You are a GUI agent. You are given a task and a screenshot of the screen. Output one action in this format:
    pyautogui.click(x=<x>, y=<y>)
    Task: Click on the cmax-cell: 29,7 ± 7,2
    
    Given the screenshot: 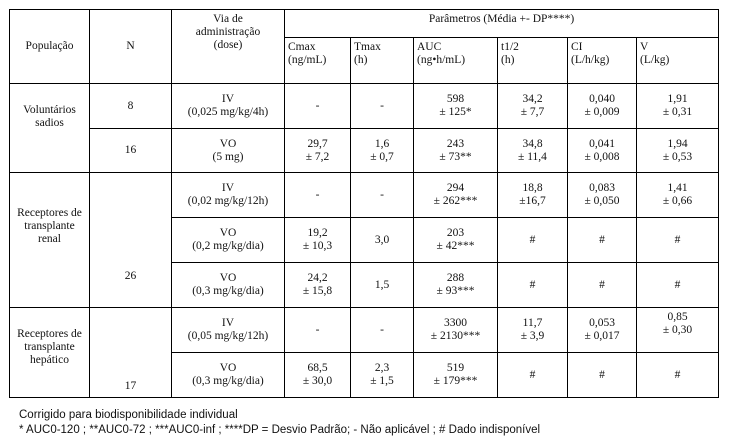 What is the action you would take?
    pyautogui.click(x=317, y=150)
    